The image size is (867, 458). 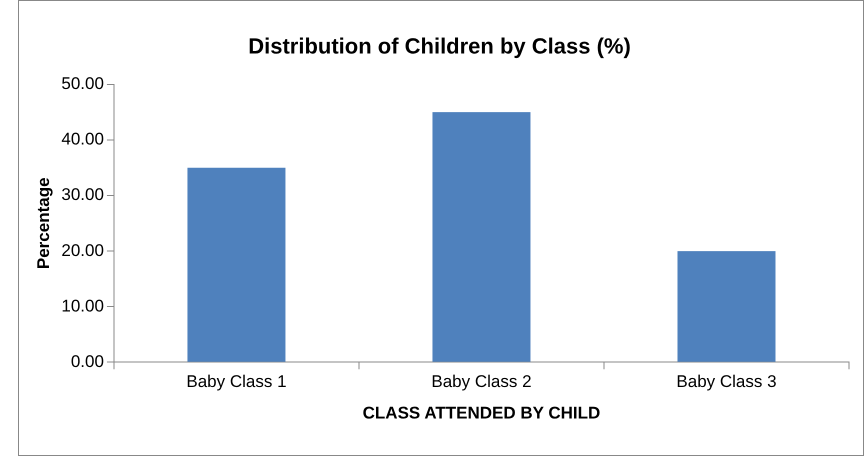 What do you see at coordinates (439, 45) in the screenshot?
I see `chart-title: Distribution of Children by Class (%)` at bounding box center [439, 45].